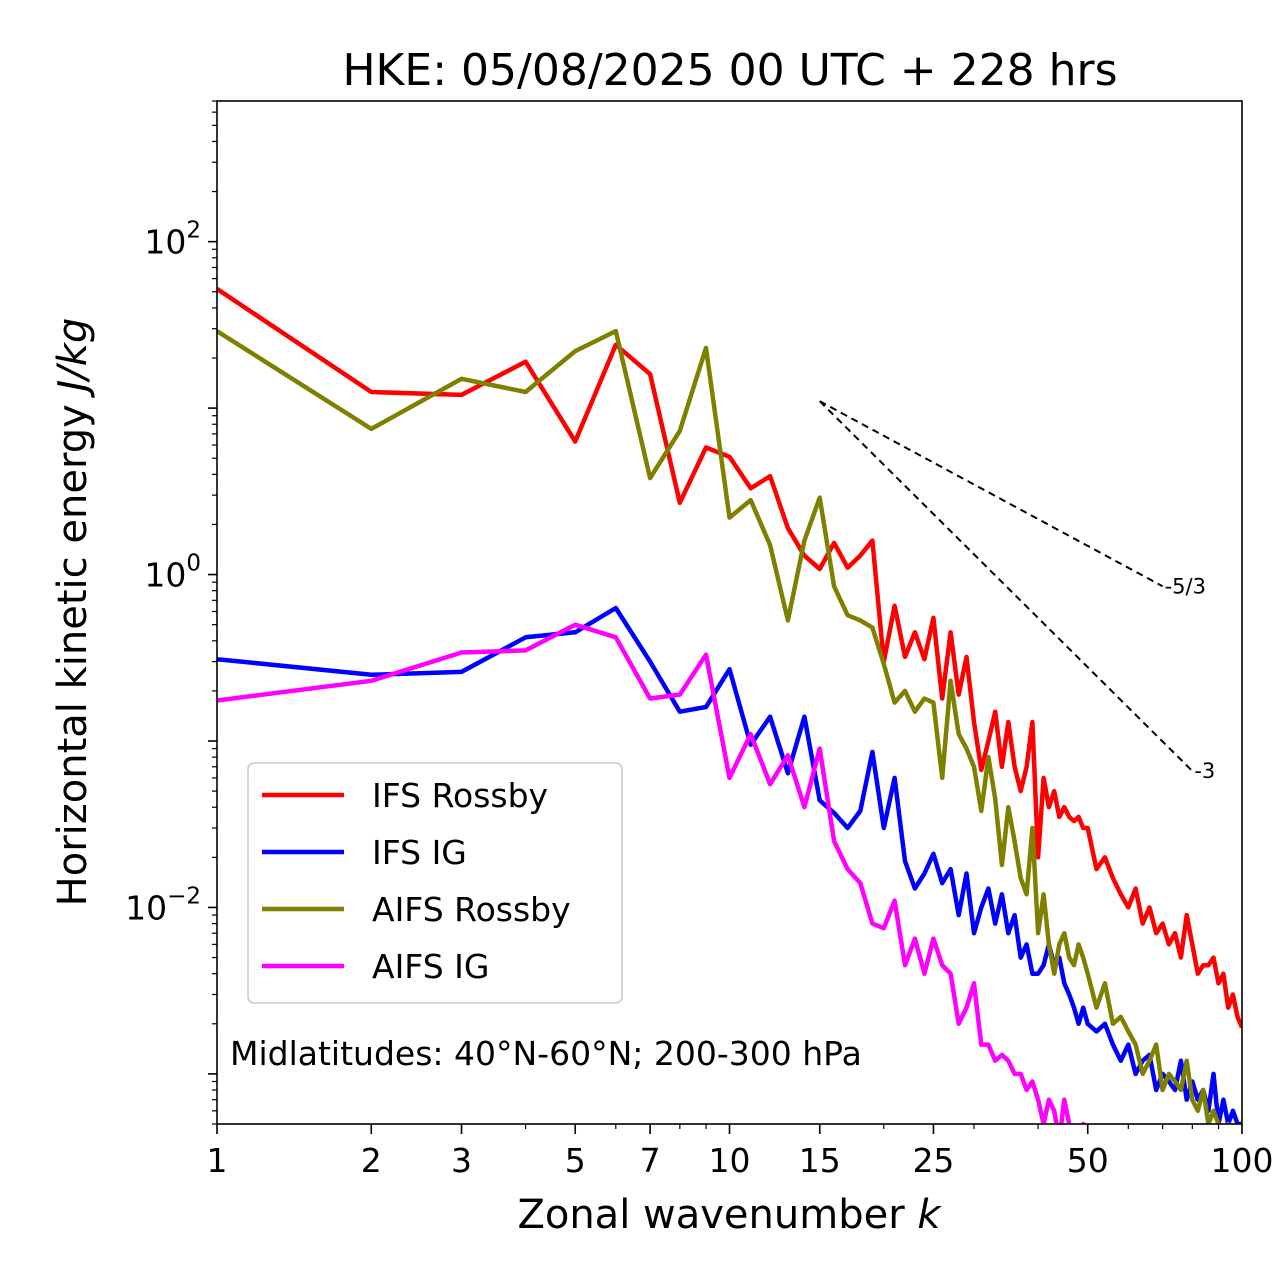  What do you see at coordinates (711, 1215) in the screenshot?
I see `x-axis-label-text: Zonal wavenumber` at bounding box center [711, 1215].